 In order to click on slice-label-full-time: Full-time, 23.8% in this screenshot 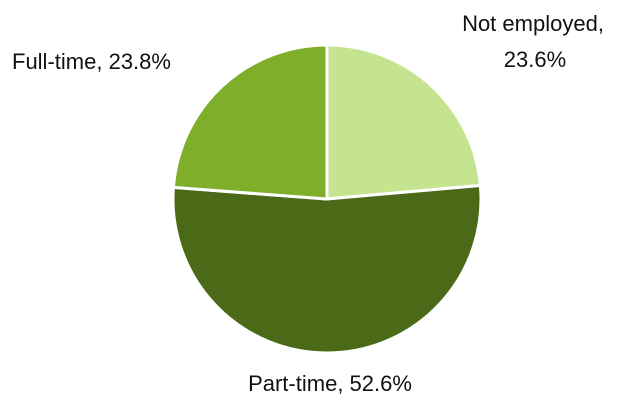, I will do `click(91, 61)`.